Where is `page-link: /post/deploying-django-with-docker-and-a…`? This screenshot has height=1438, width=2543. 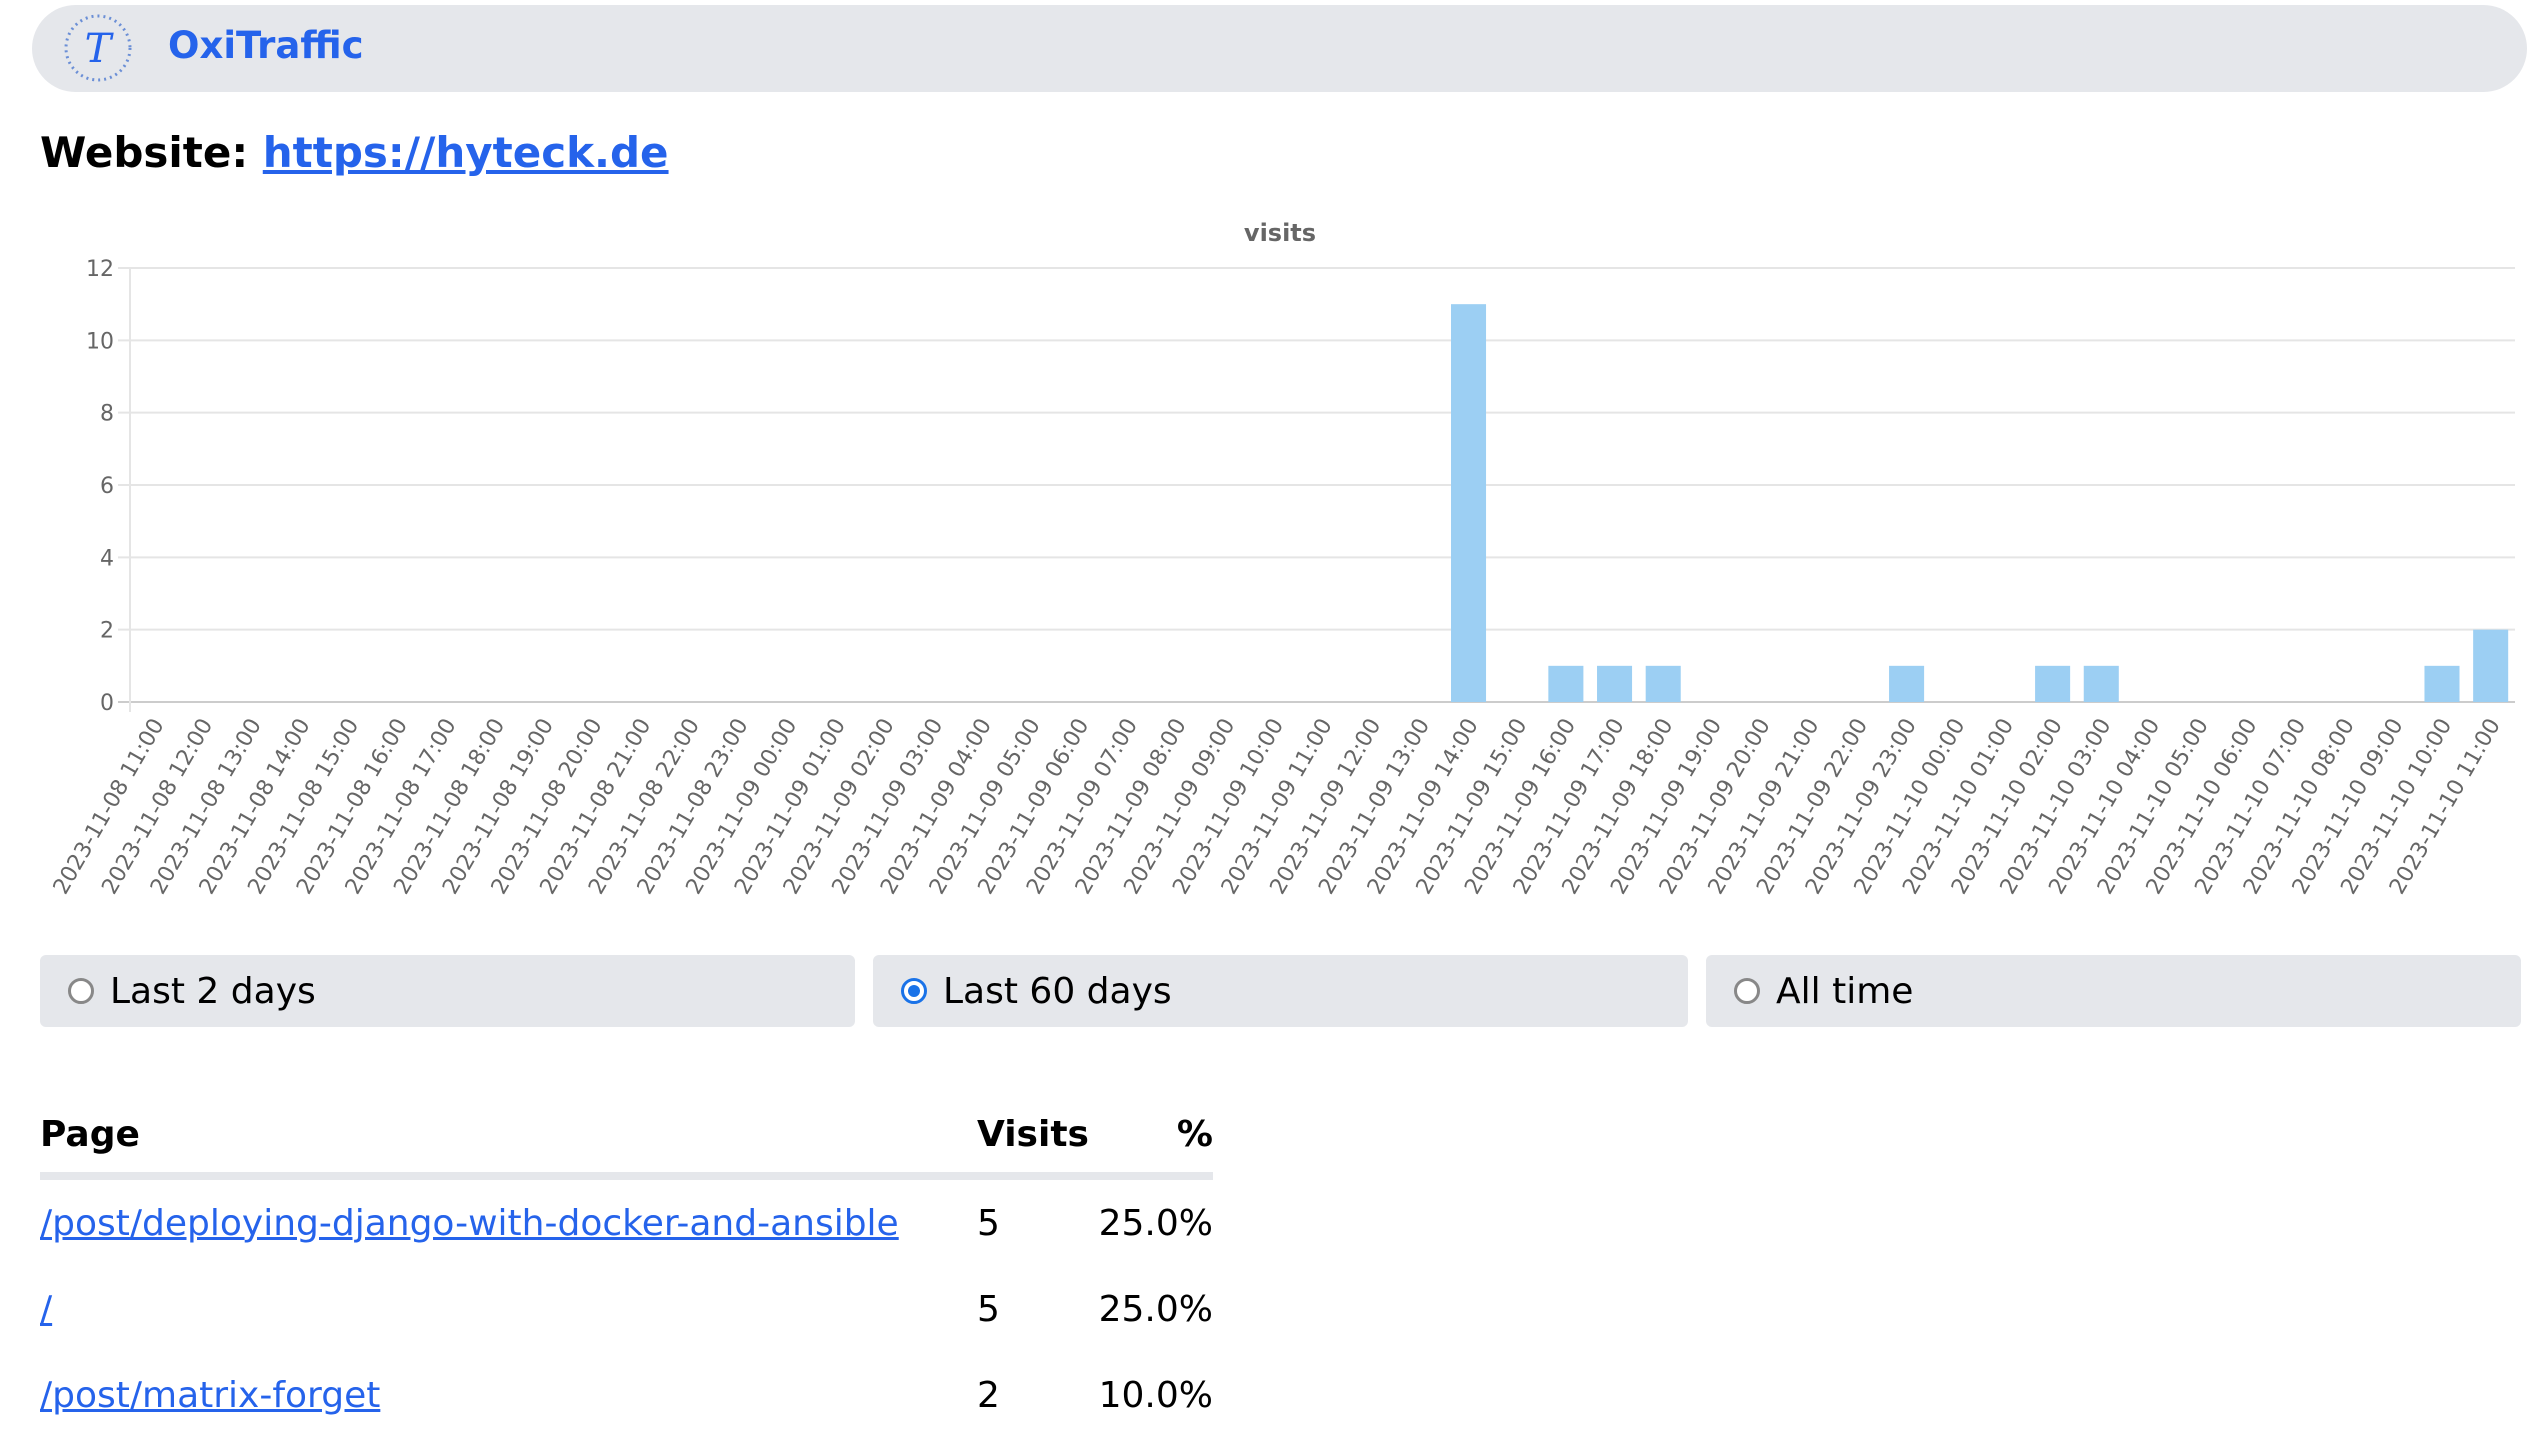 page-link: /post/deploying-django-with-docker-and-a… is located at coordinates (469, 1223).